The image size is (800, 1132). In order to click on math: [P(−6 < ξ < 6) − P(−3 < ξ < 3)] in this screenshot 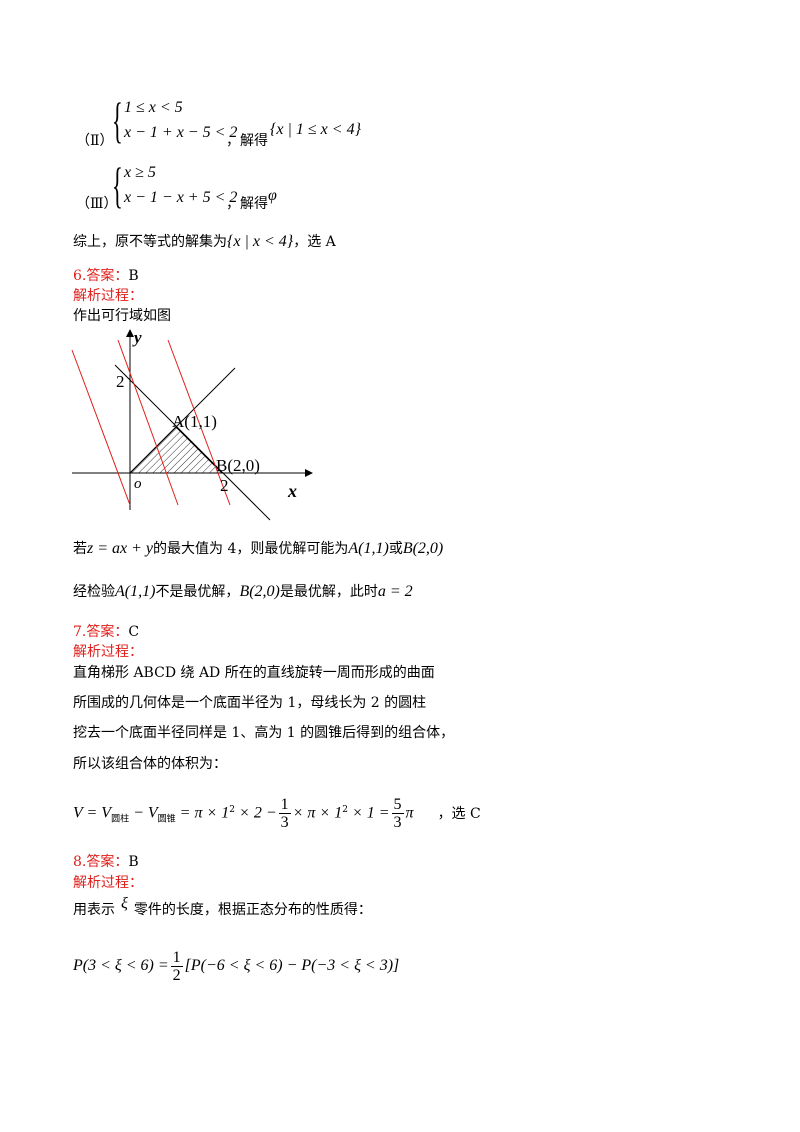, I will do `click(292, 965)`.